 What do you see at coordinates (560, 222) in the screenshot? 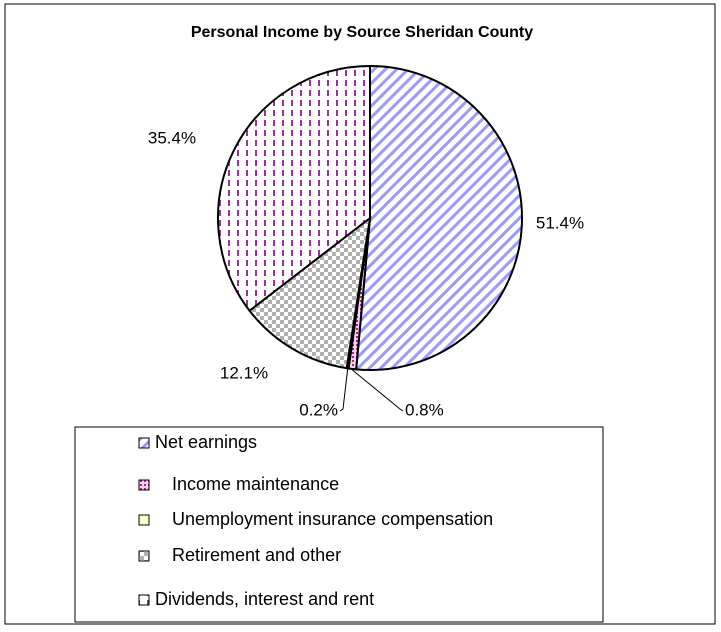
I see `data-label: 51.4%` at bounding box center [560, 222].